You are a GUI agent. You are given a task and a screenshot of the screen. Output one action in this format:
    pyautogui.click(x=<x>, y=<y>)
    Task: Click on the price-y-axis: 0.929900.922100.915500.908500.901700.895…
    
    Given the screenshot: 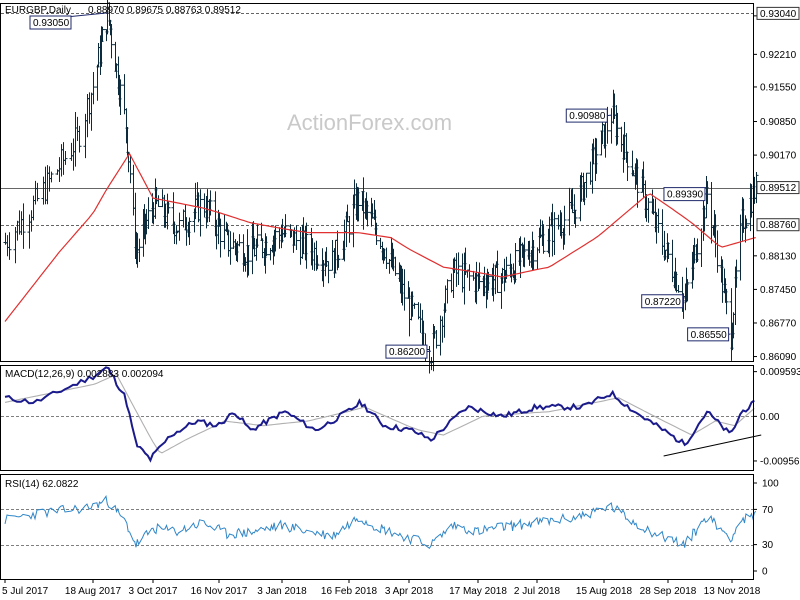 What is the action you would take?
    pyautogui.click(x=776, y=184)
    